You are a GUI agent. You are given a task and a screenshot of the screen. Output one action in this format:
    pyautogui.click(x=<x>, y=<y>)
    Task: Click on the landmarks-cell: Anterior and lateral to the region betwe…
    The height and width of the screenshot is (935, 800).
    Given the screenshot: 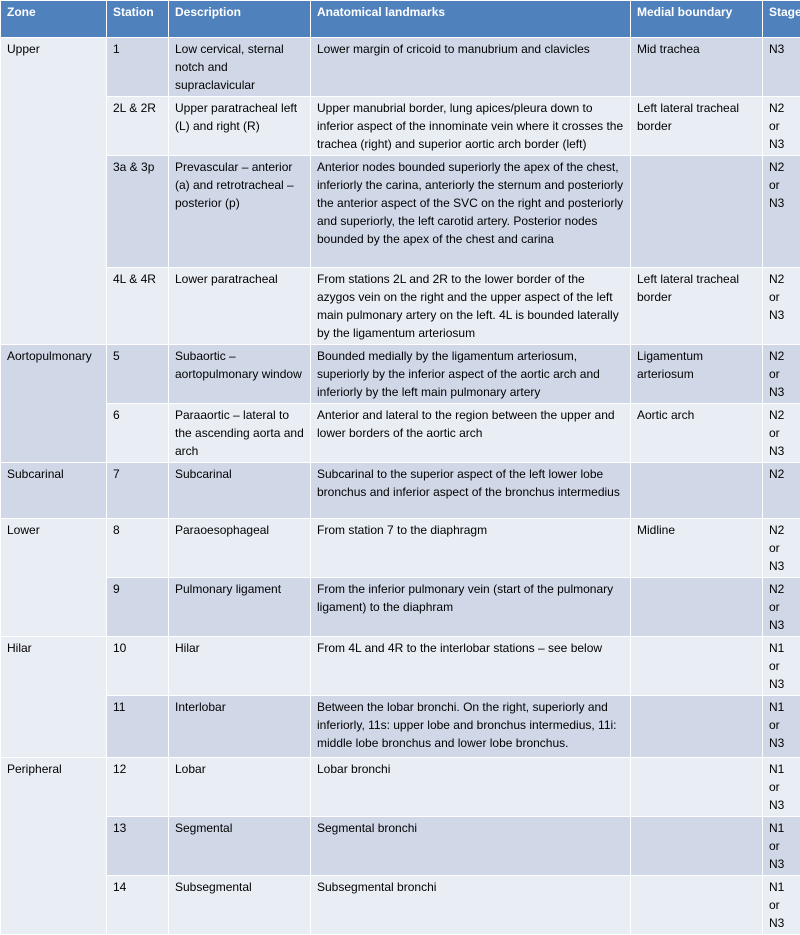 What is the action you would take?
    pyautogui.click(x=471, y=433)
    